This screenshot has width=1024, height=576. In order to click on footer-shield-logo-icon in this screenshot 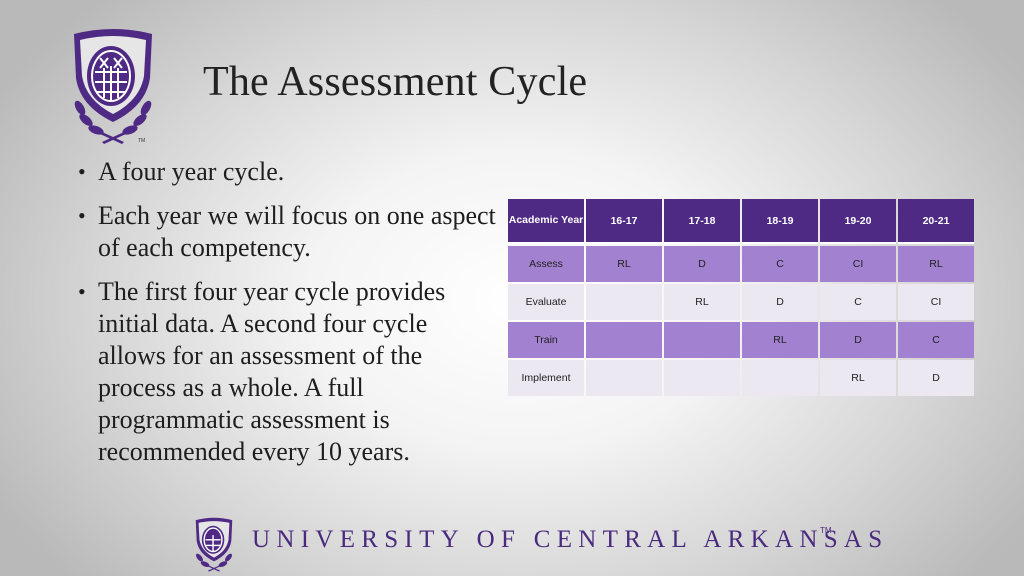, I will do `click(214, 544)`.